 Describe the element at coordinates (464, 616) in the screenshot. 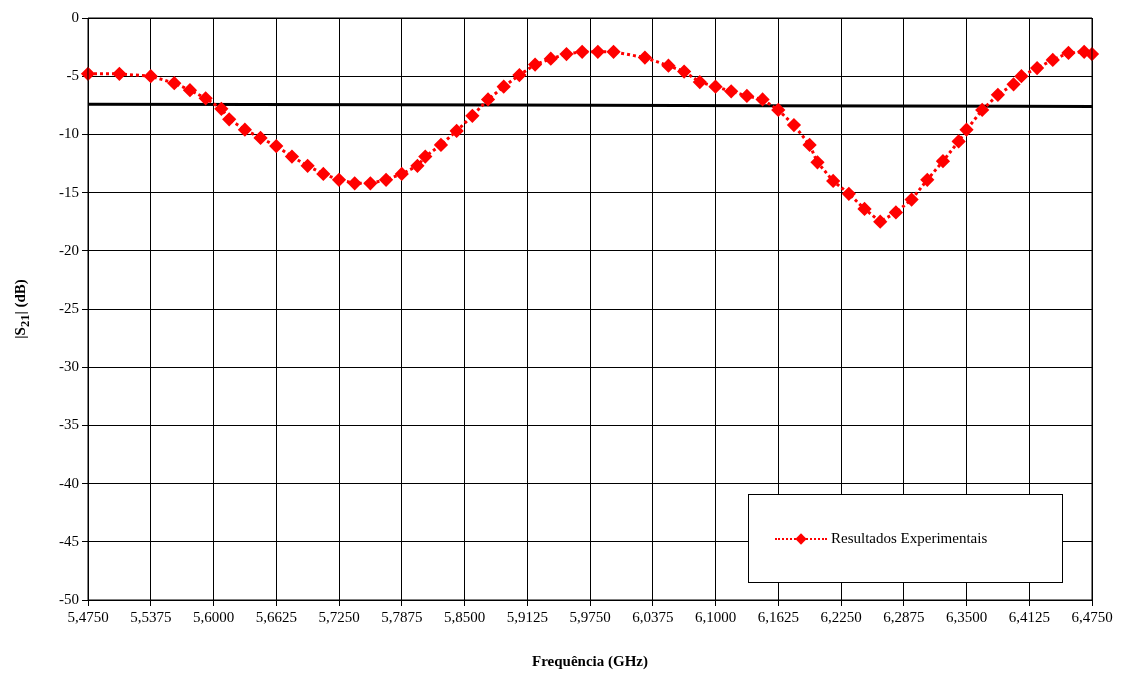

I see `x-tick-label: 5,8500` at that location.